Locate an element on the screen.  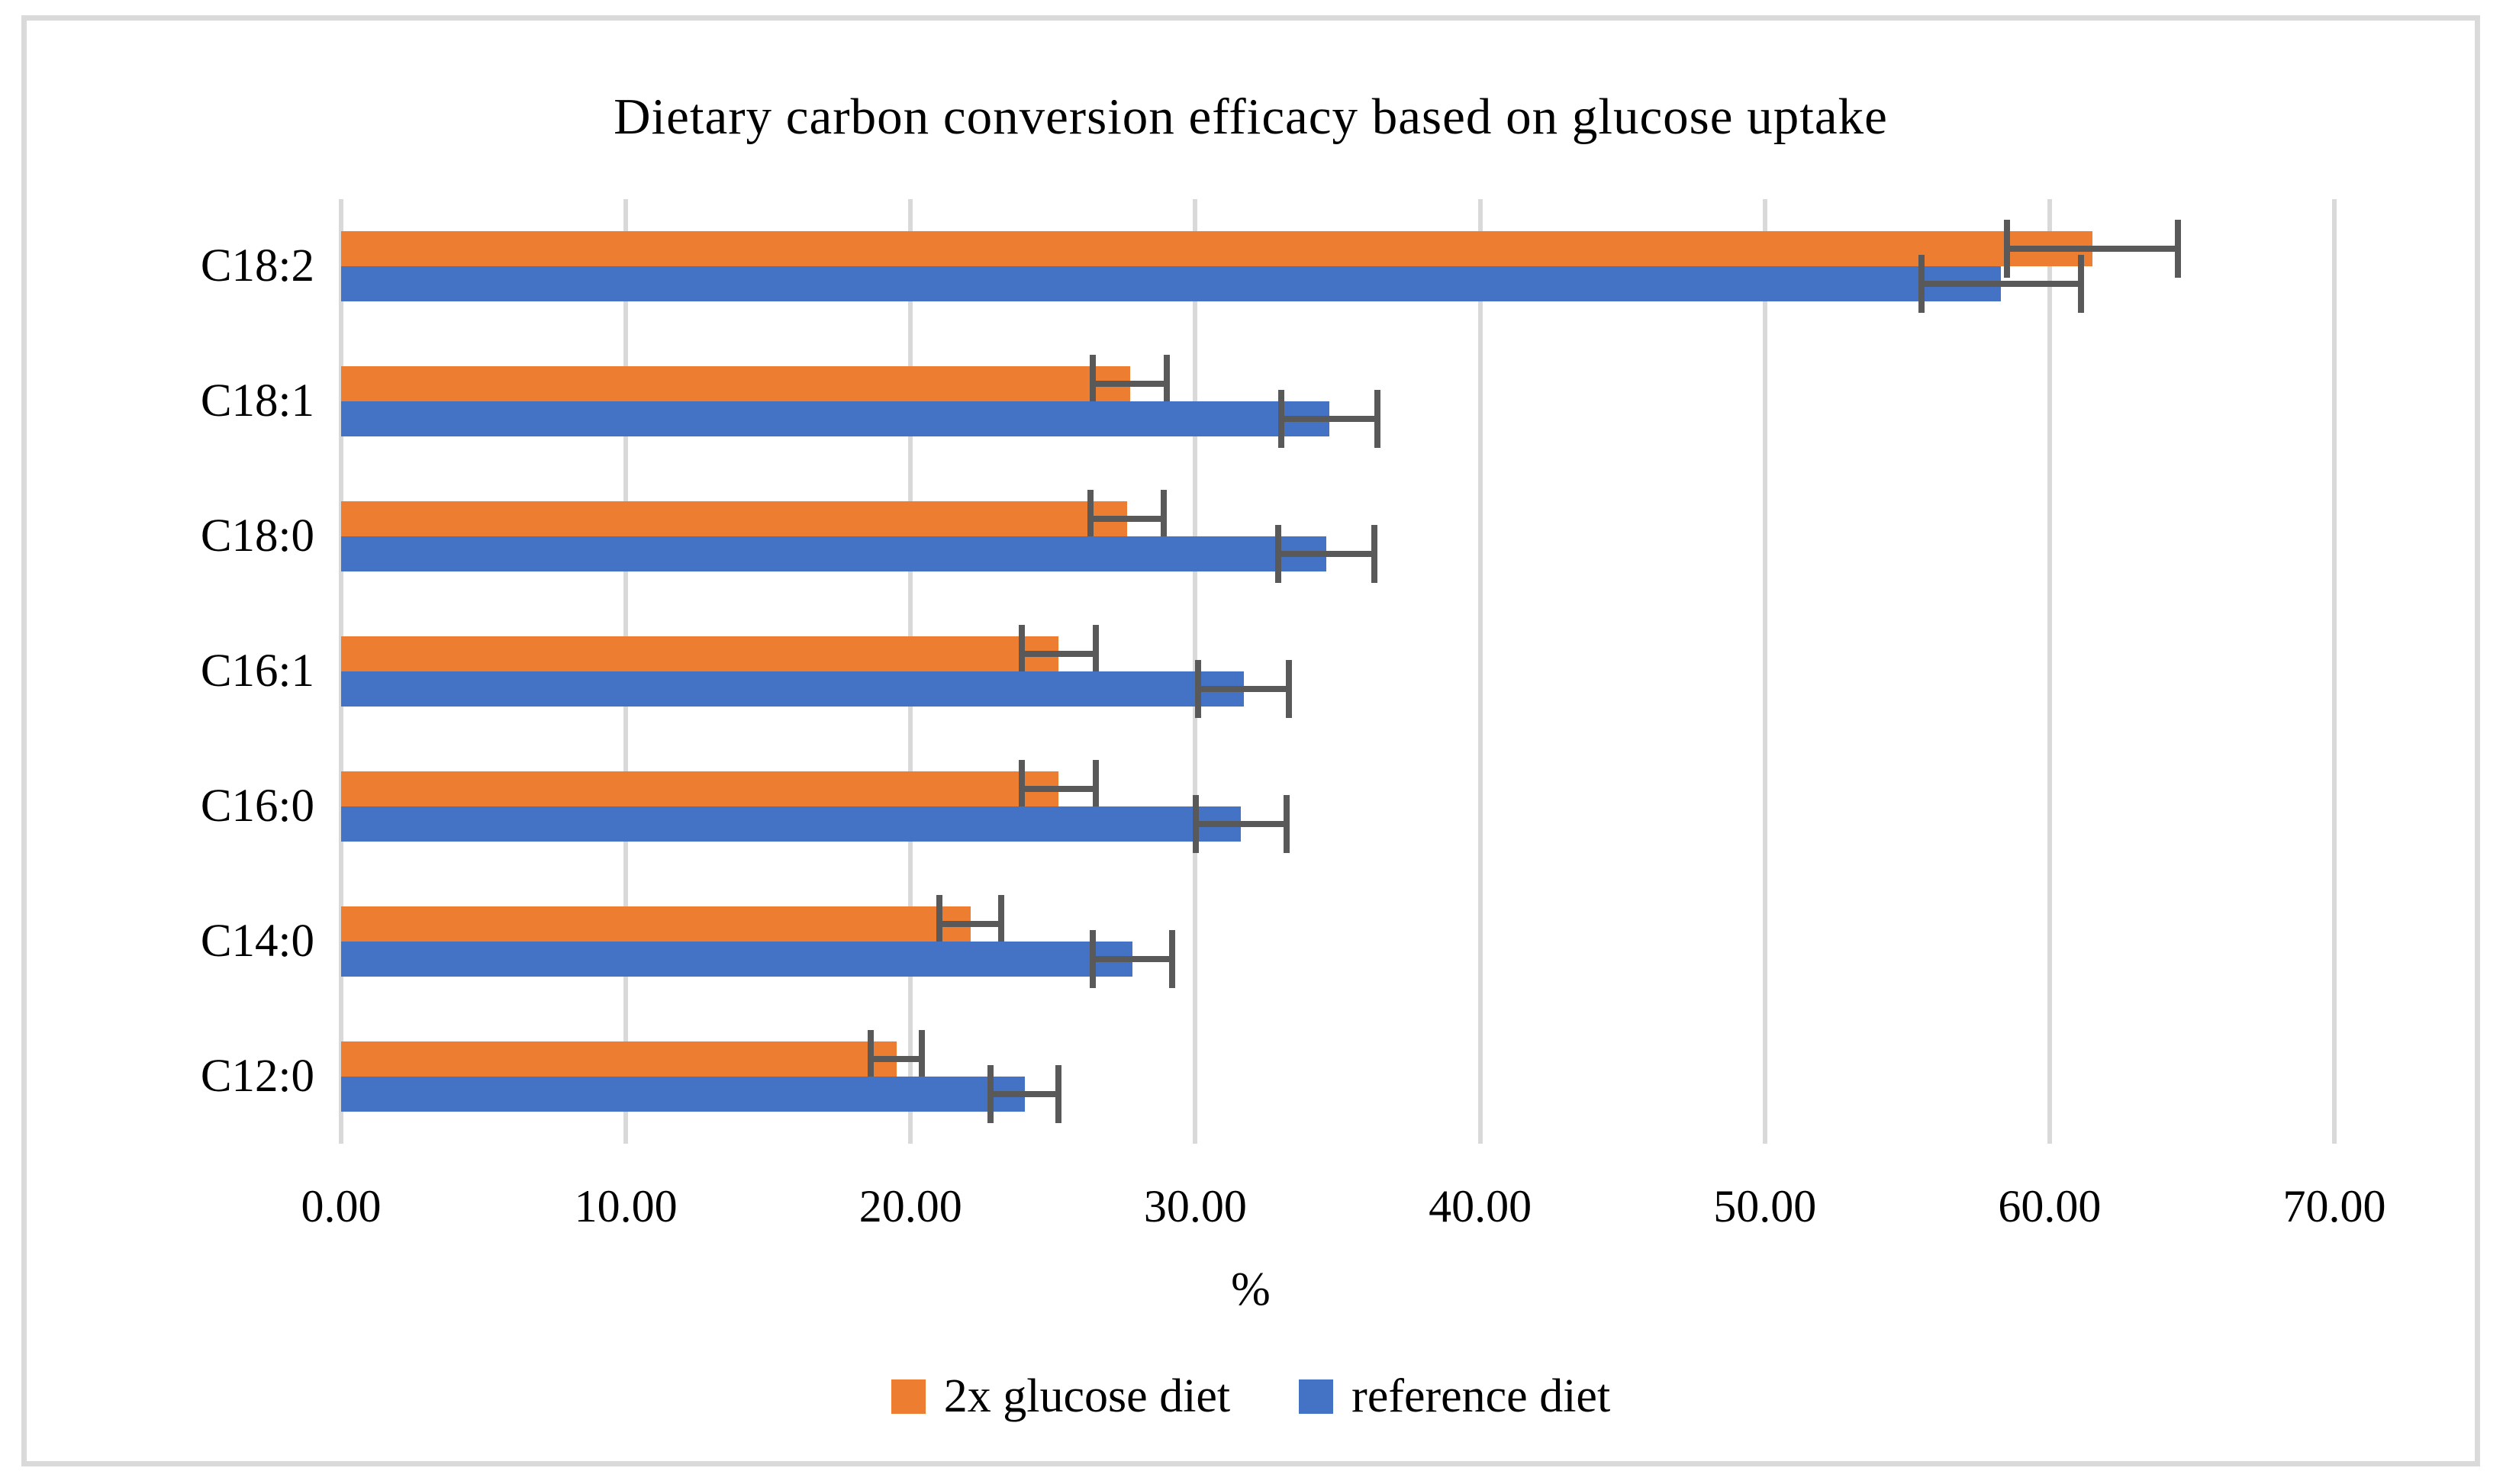
category-label-C18:1: C18:1 is located at coordinates (257, 401).